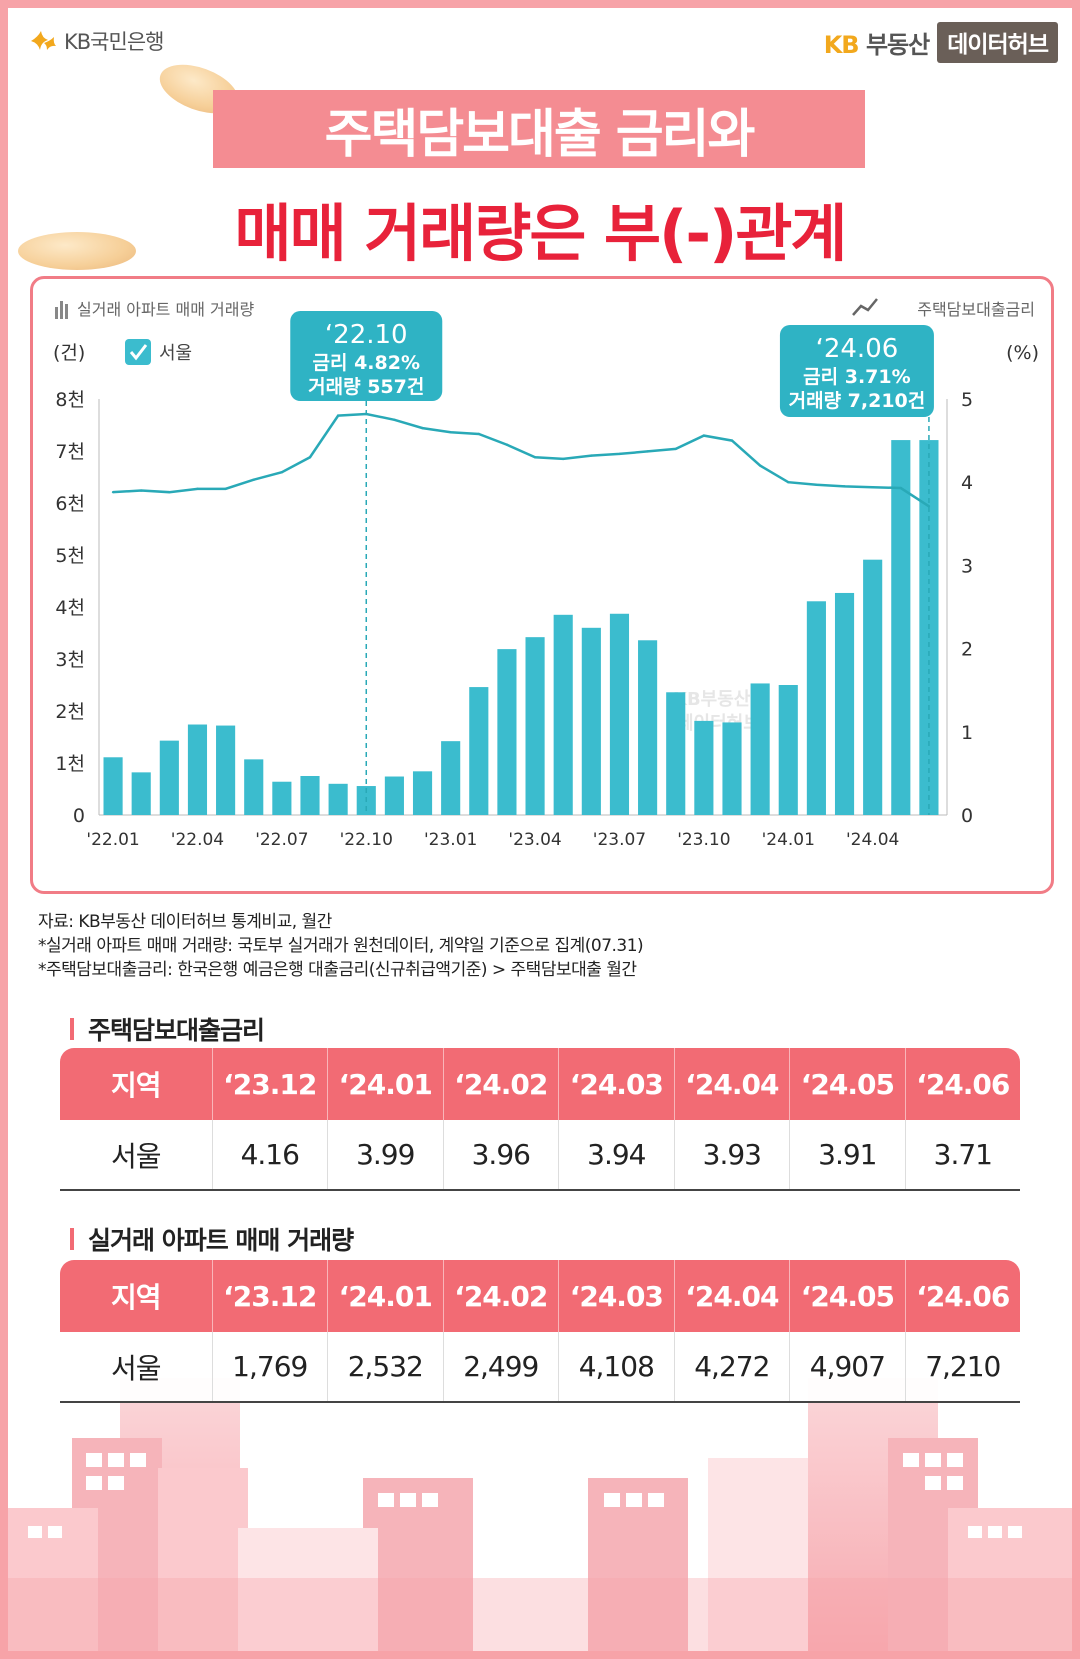 The height and width of the screenshot is (1659, 1080). What do you see at coordinates (534, 840) in the screenshot?
I see `x-tick-label: '23.04` at bounding box center [534, 840].